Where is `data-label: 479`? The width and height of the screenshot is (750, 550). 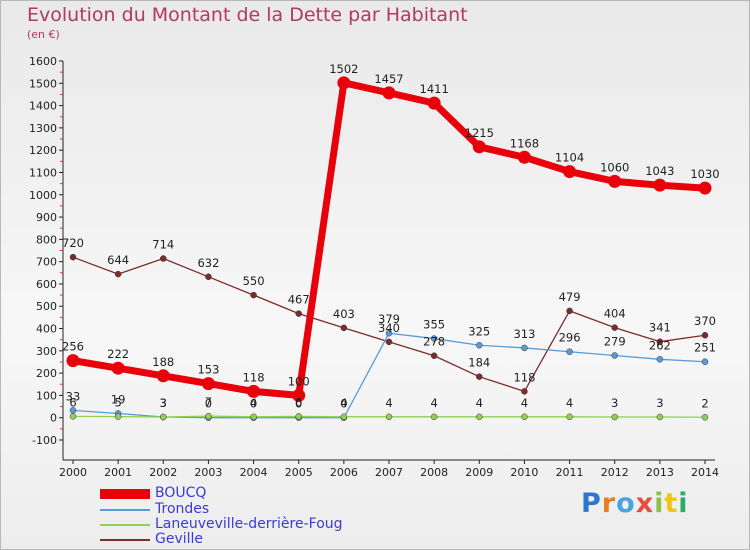
data-label: 479 is located at coordinates (570, 297).